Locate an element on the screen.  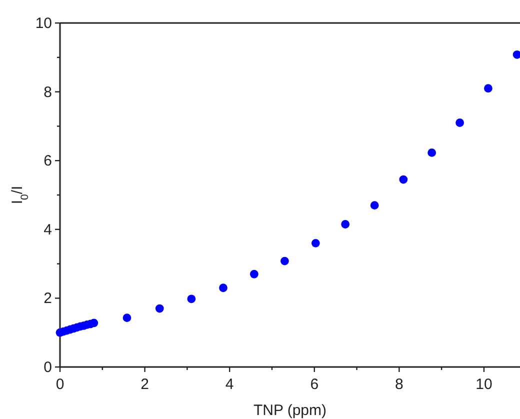
x-tick-label: 8 is located at coordinates (399, 384).